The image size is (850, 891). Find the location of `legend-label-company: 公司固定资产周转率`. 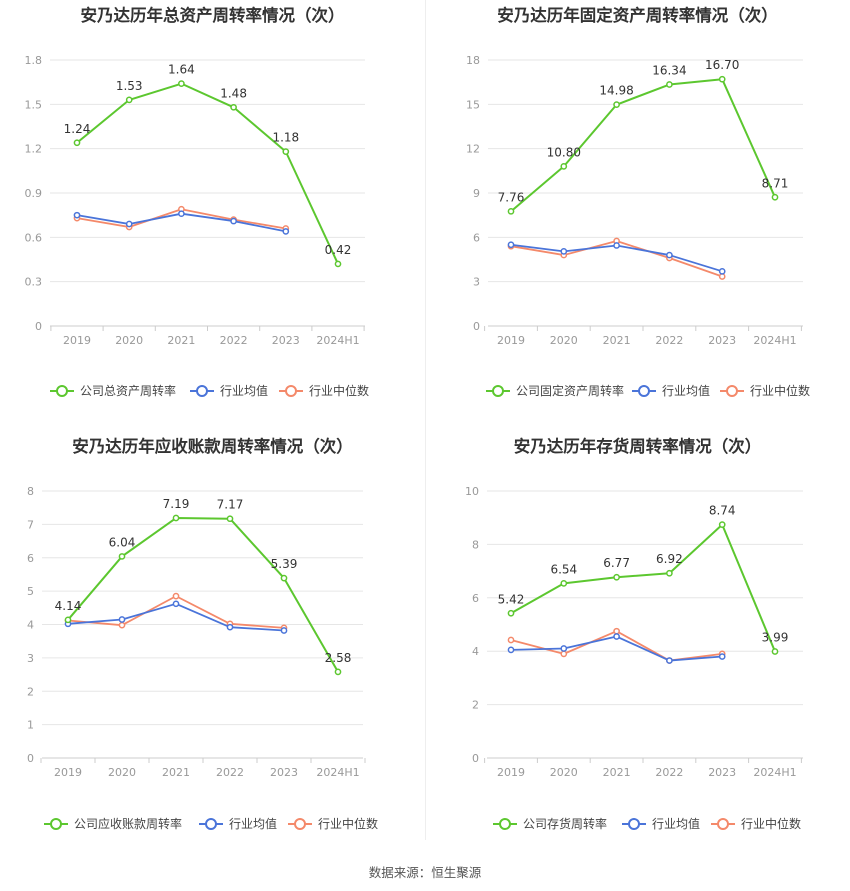

legend-label-company: 公司固定资产周转率 is located at coordinates (570, 390).